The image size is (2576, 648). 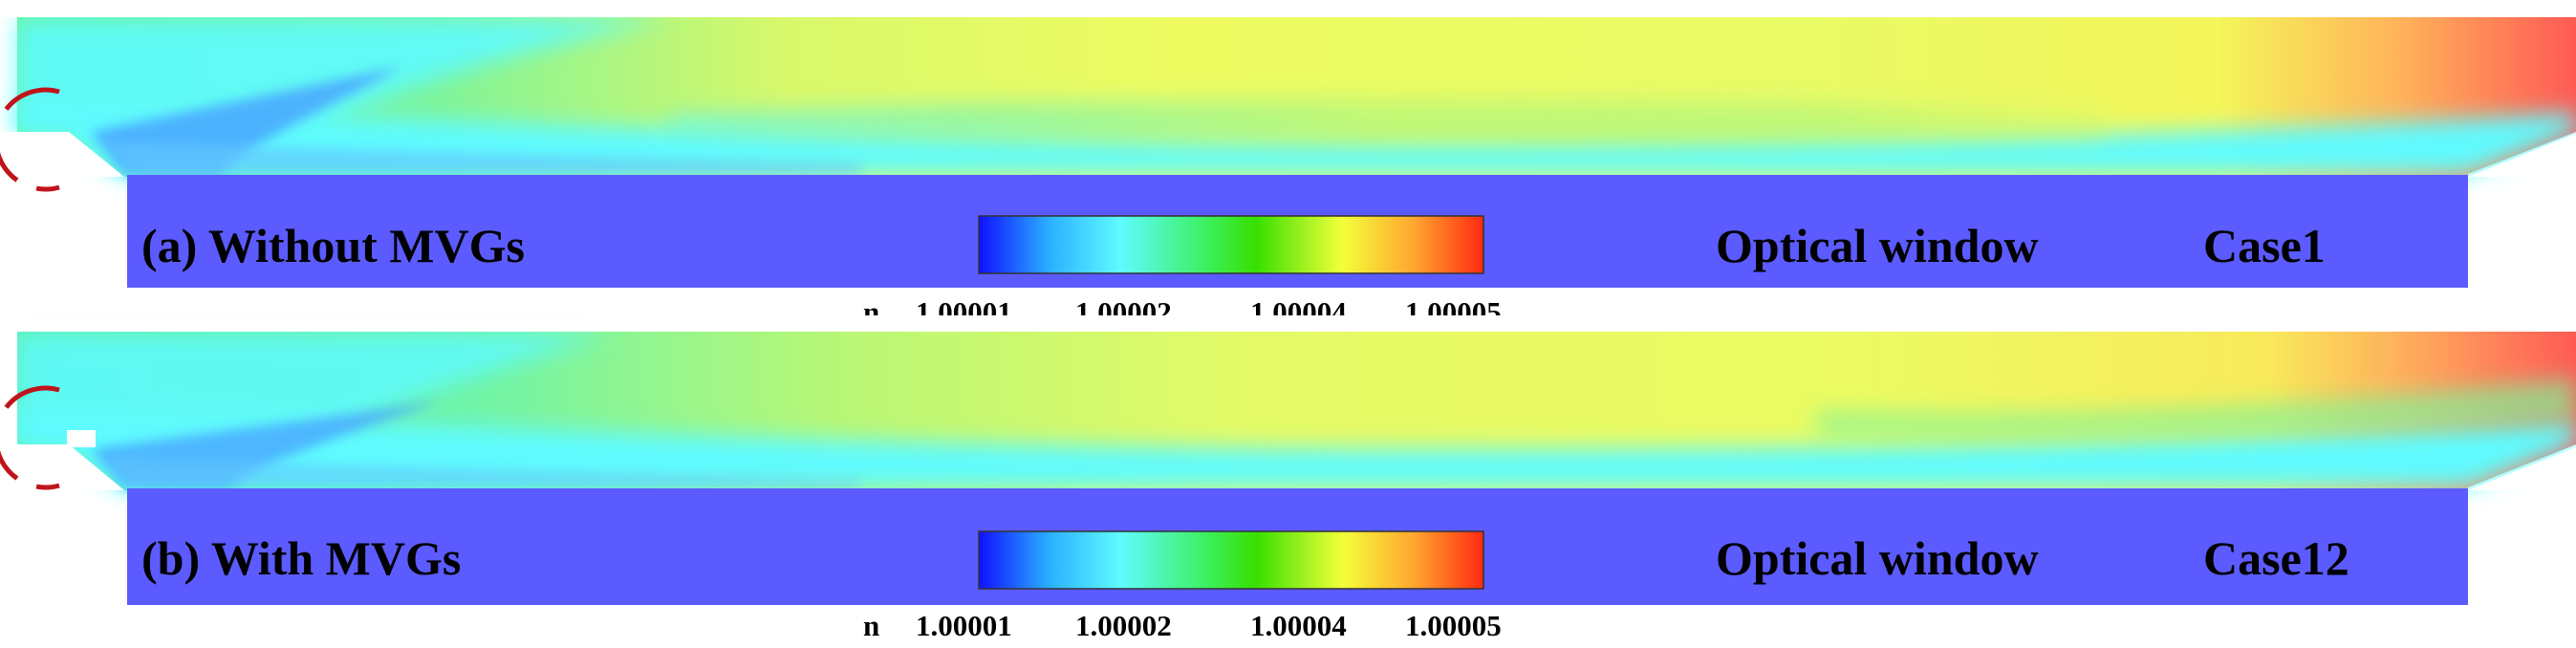 I want to click on panel-b-label: (b) With MVGs, so click(x=301, y=558).